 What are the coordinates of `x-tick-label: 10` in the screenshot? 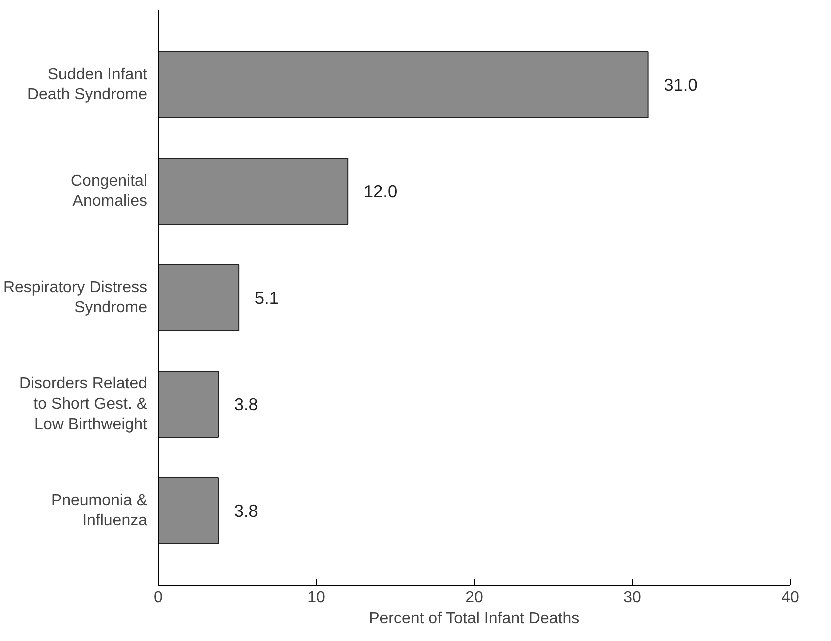 It's located at (317, 598).